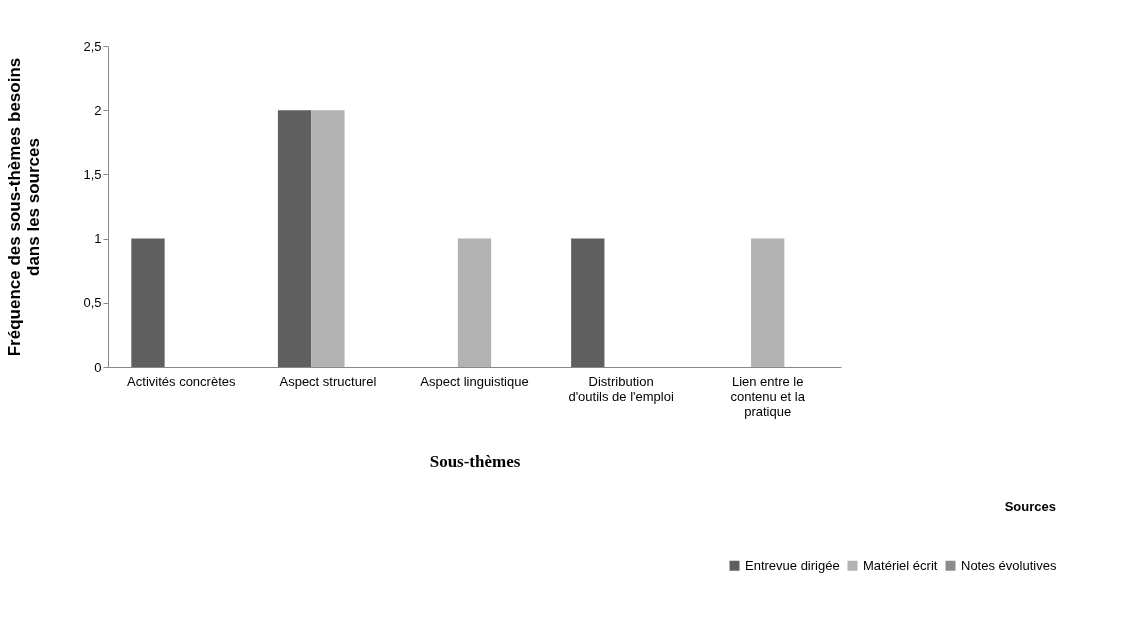  I want to click on y-axis-title: Fréquence des sous-thèmes besoins dans les sources, so click(24, 207).